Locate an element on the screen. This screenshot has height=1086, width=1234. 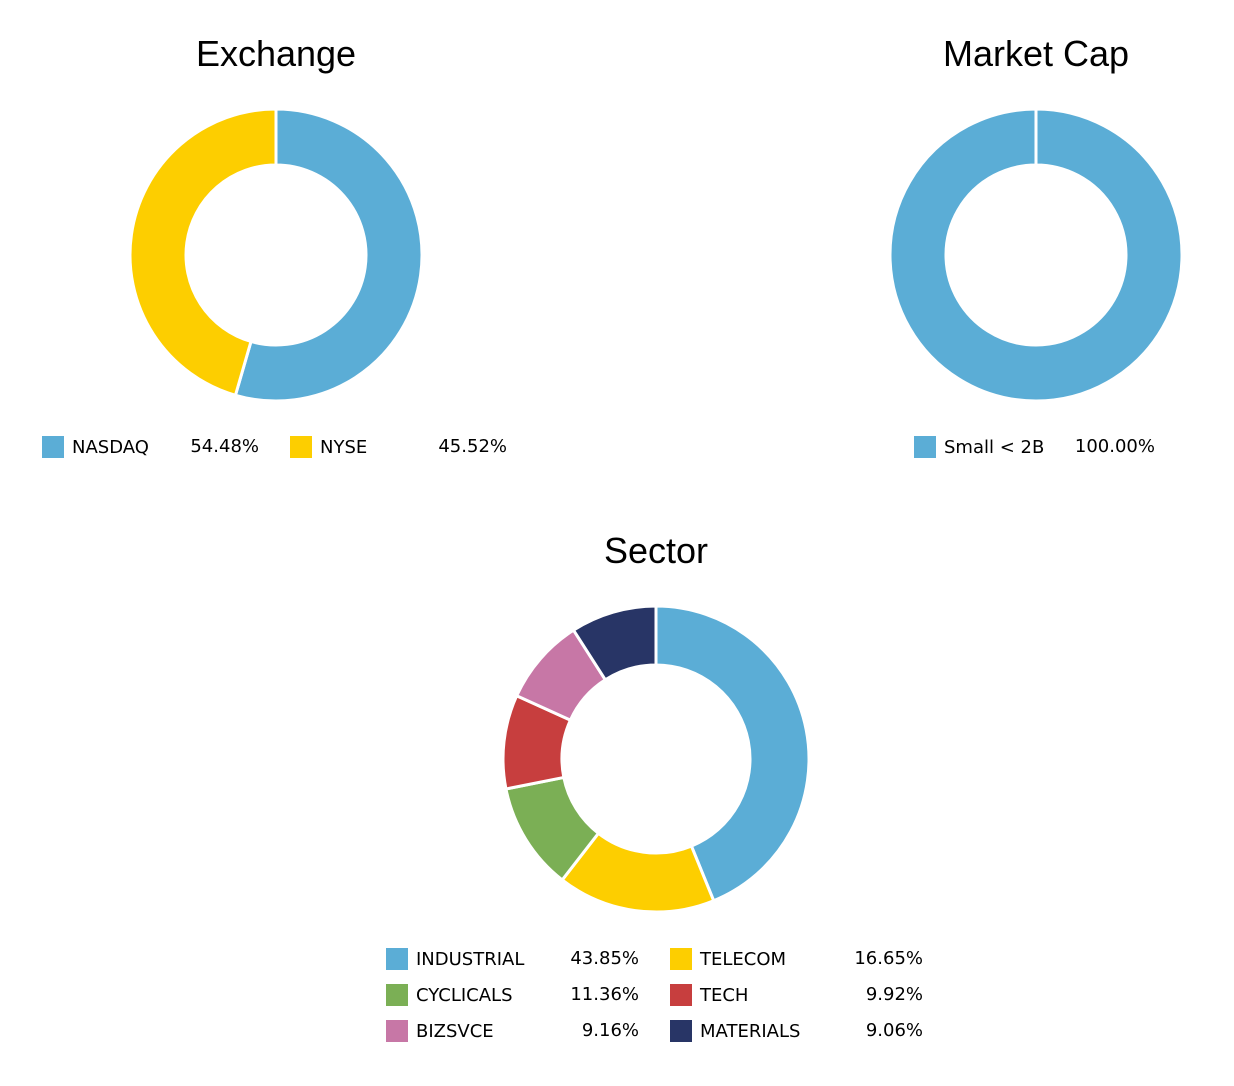
legend-label: BIZSVCE is located at coordinates (455, 1031).